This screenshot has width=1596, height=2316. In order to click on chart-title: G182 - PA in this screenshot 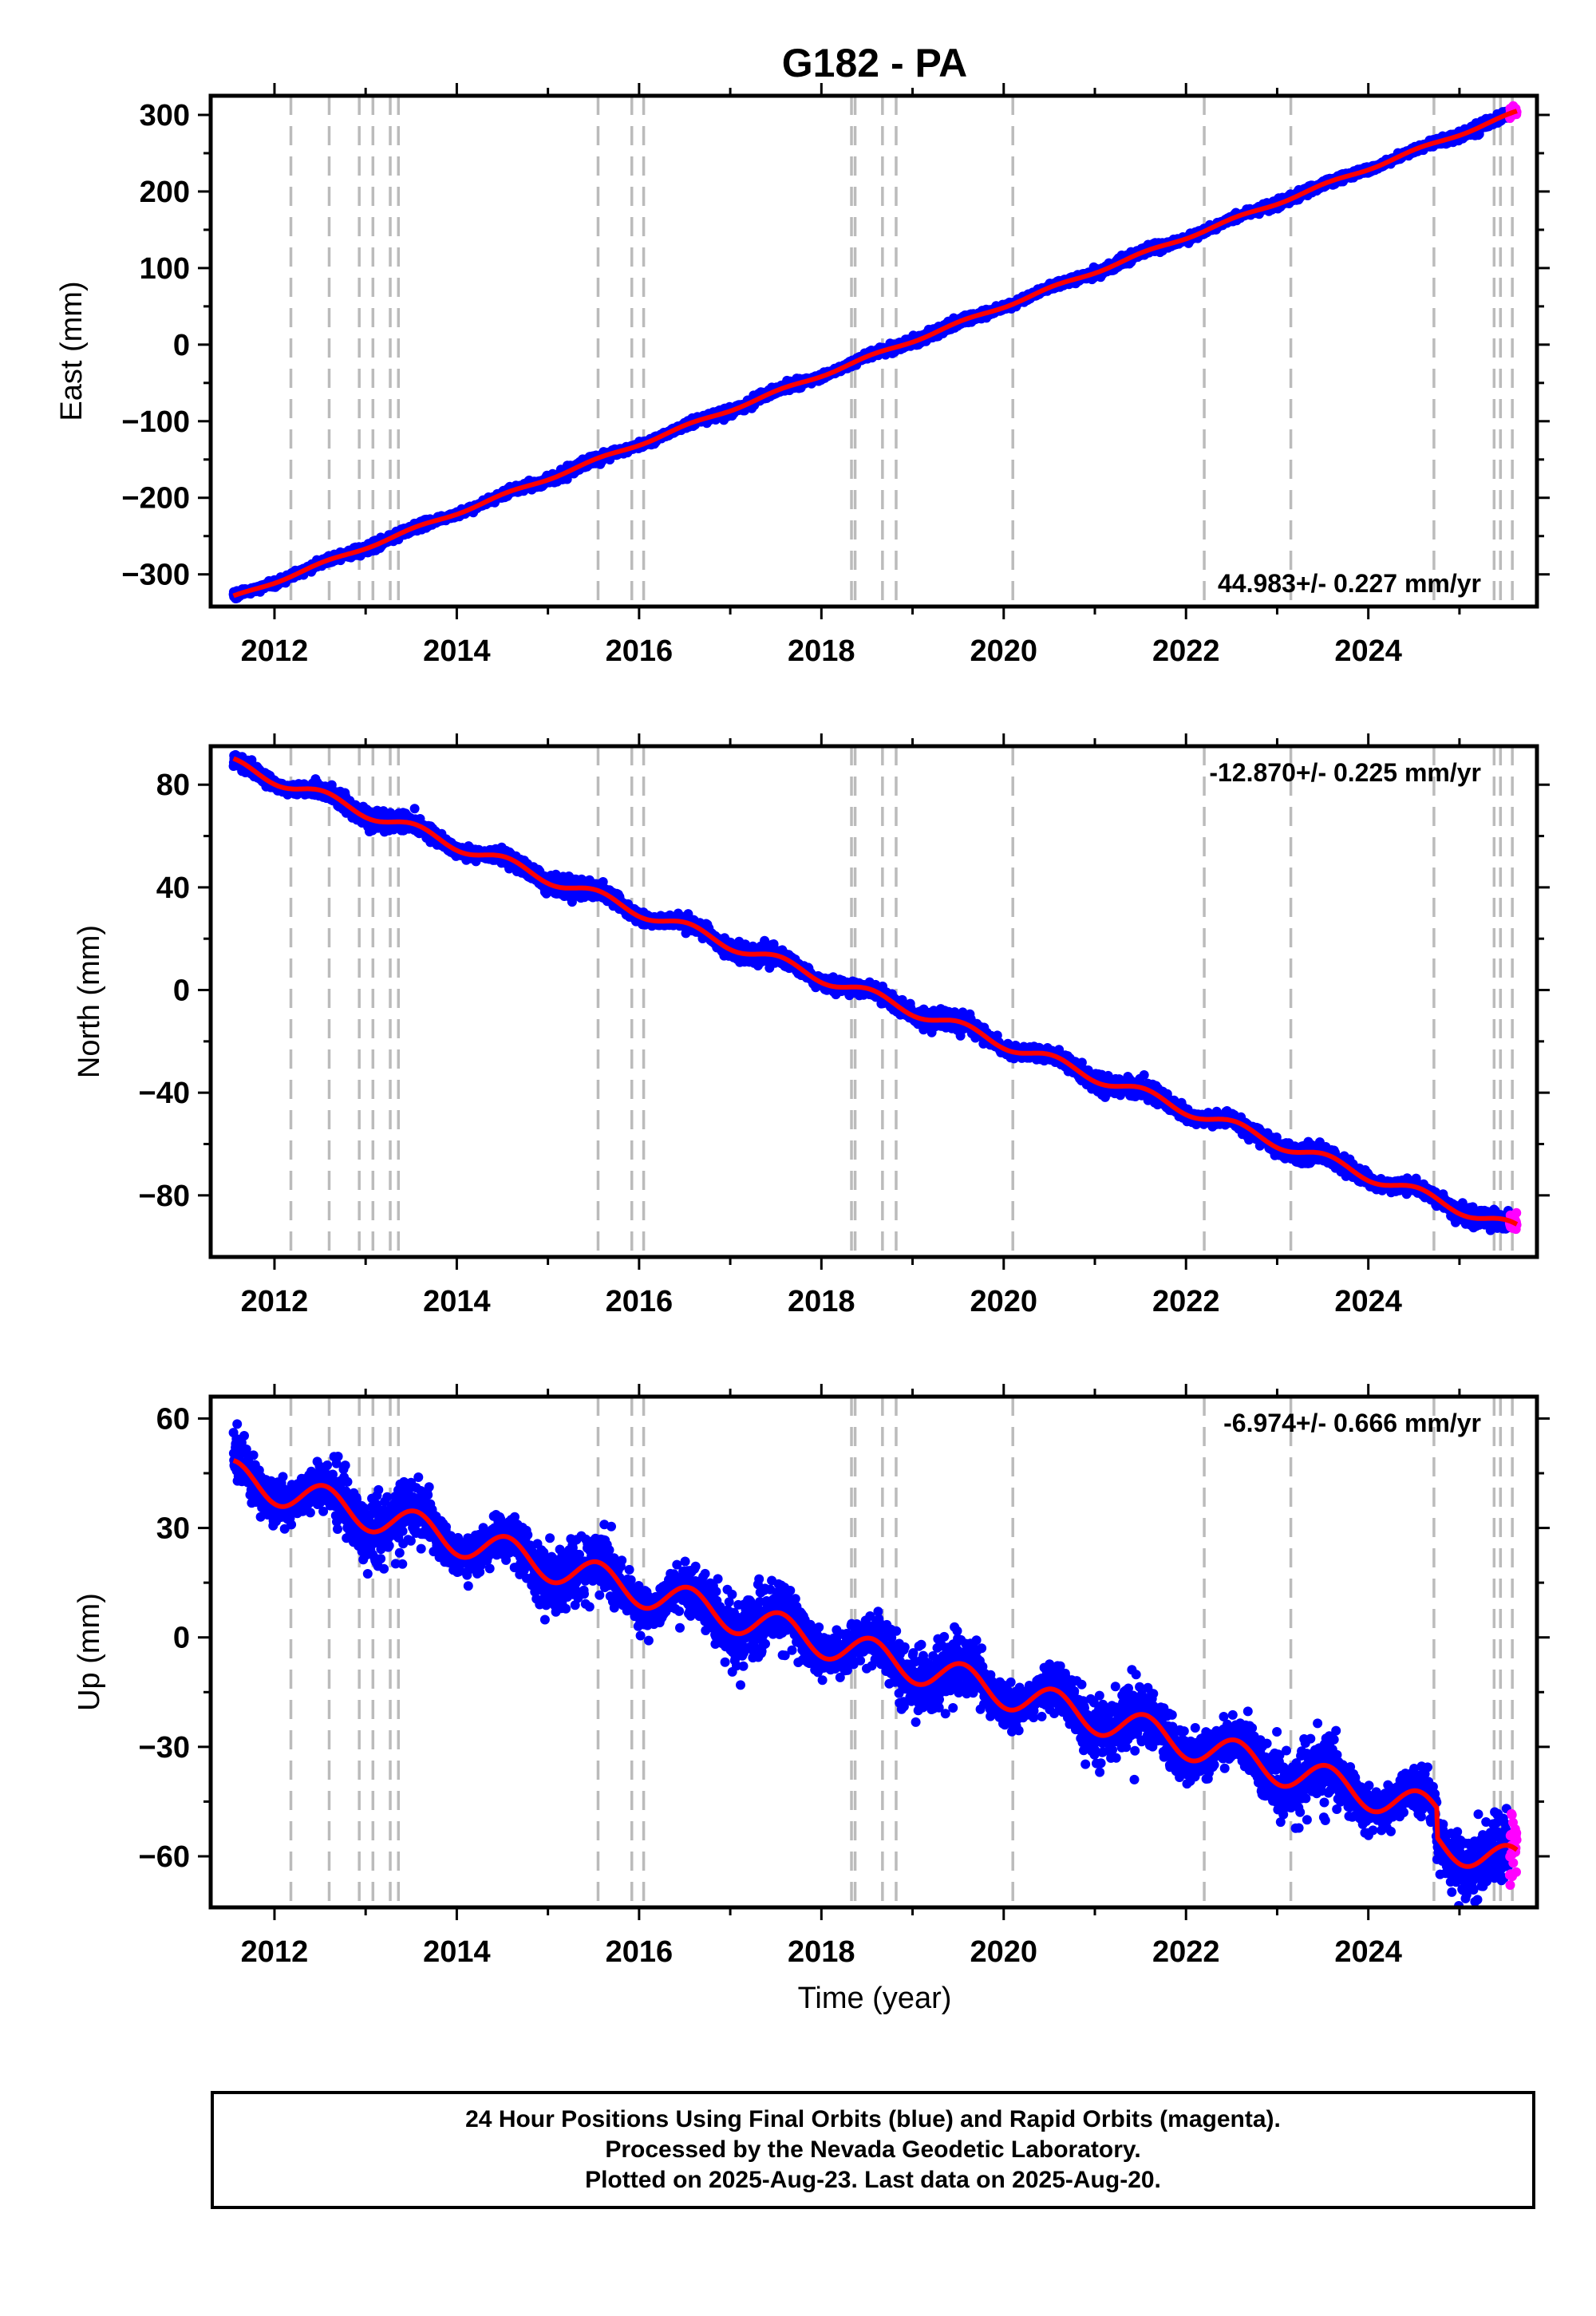, I will do `click(875, 63)`.